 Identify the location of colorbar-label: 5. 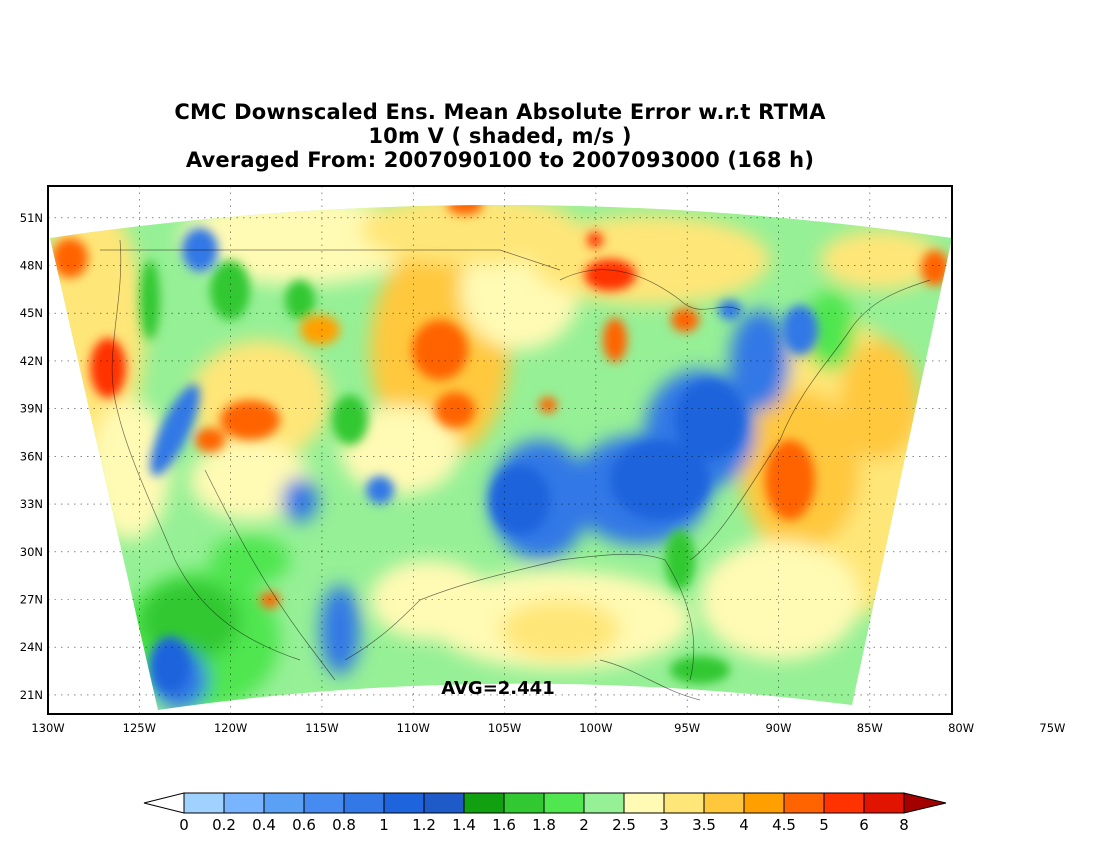
(824, 825).